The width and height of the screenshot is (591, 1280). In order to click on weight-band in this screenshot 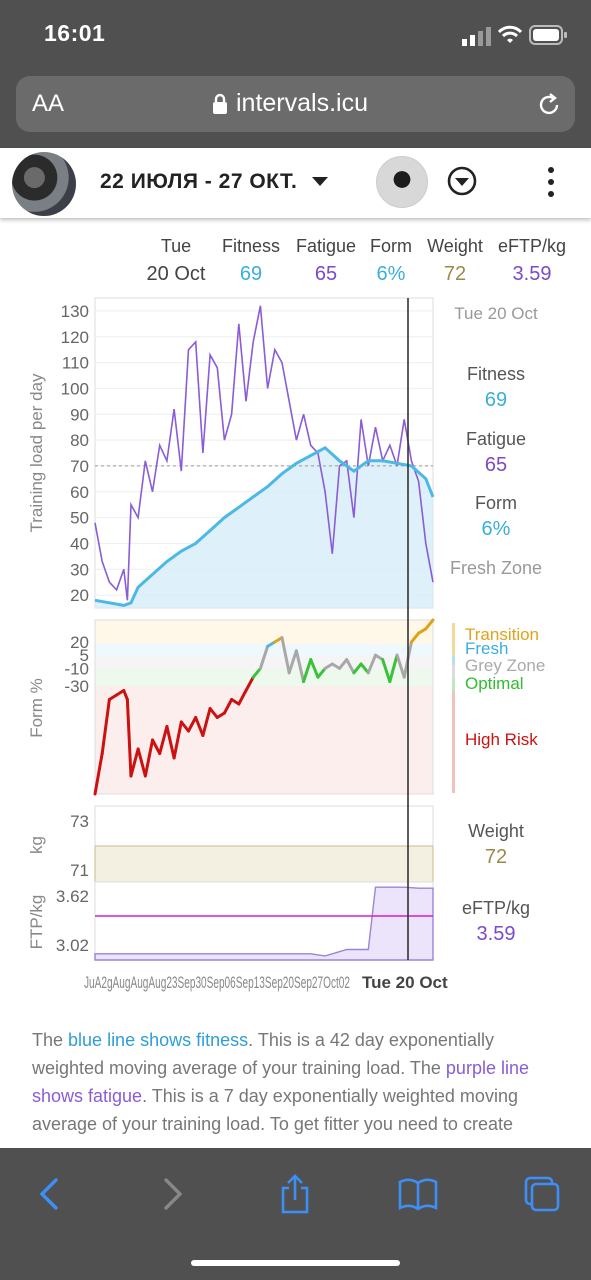, I will do `click(264, 864)`.